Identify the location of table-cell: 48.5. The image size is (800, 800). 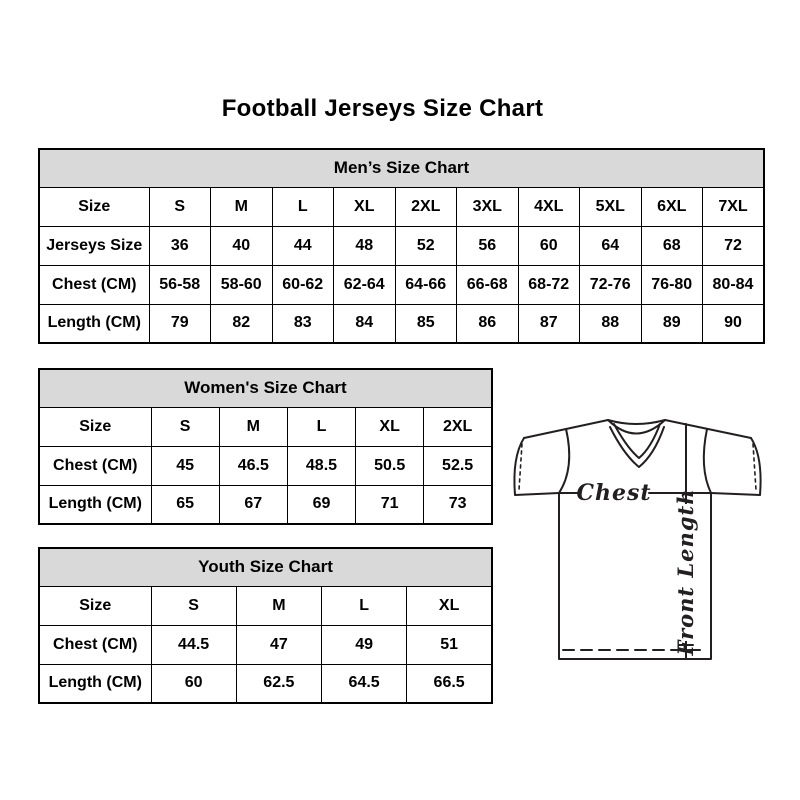
(321, 465).